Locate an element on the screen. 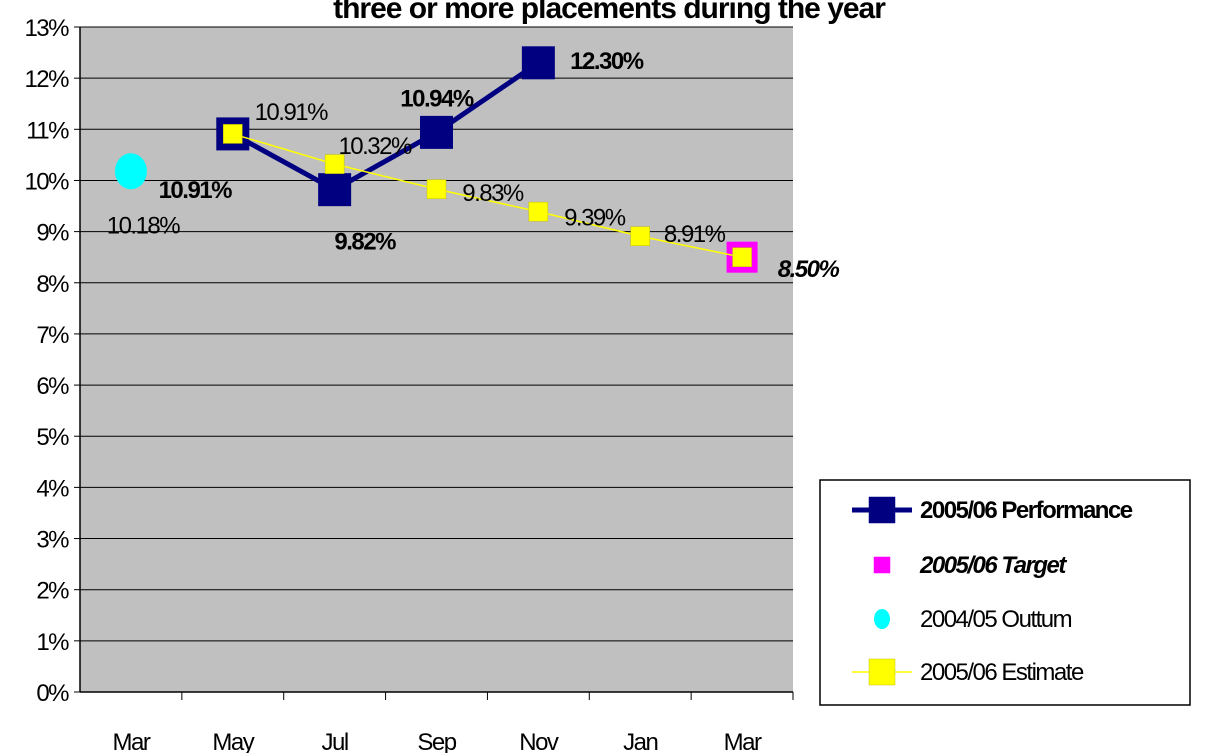 The image size is (1216, 753). y-tick-label: 12% is located at coordinates (46, 79).